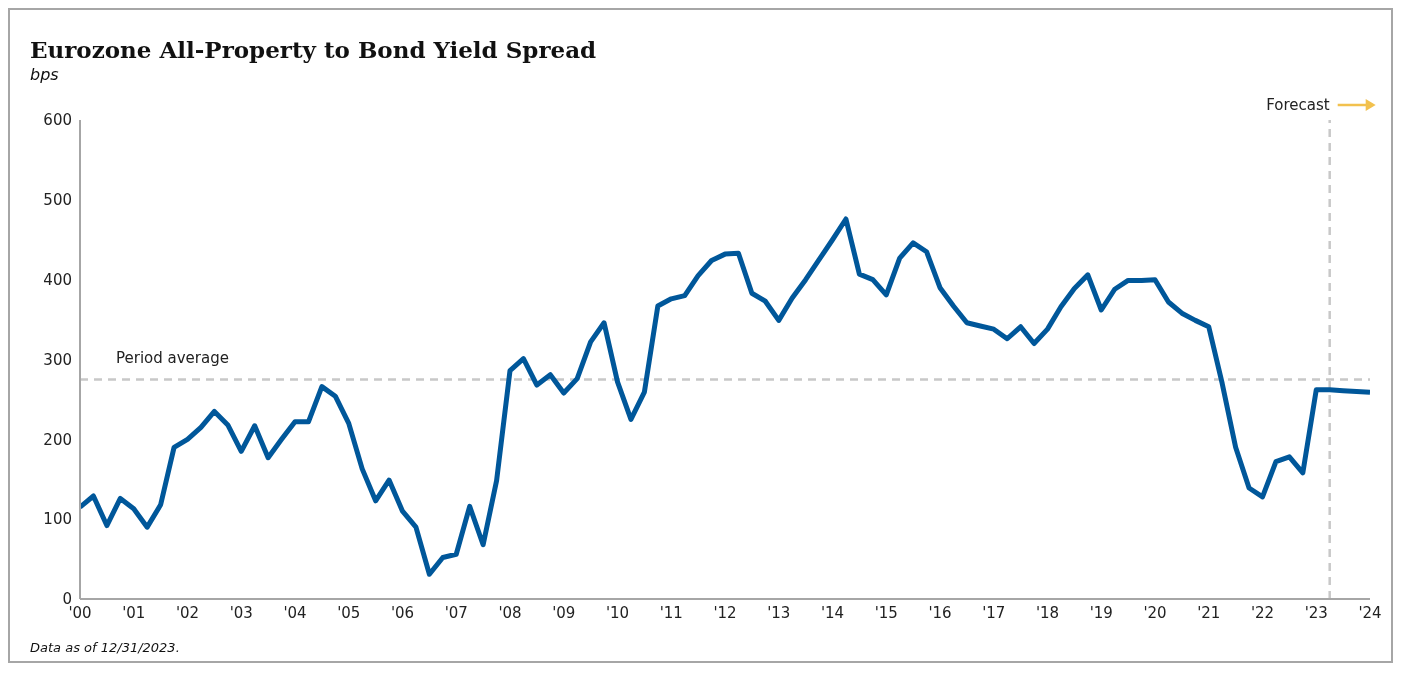  What do you see at coordinates (1316, 612) in the screenshot?
I see `x-tick-label: '23` at bounding box center [1316, 612].